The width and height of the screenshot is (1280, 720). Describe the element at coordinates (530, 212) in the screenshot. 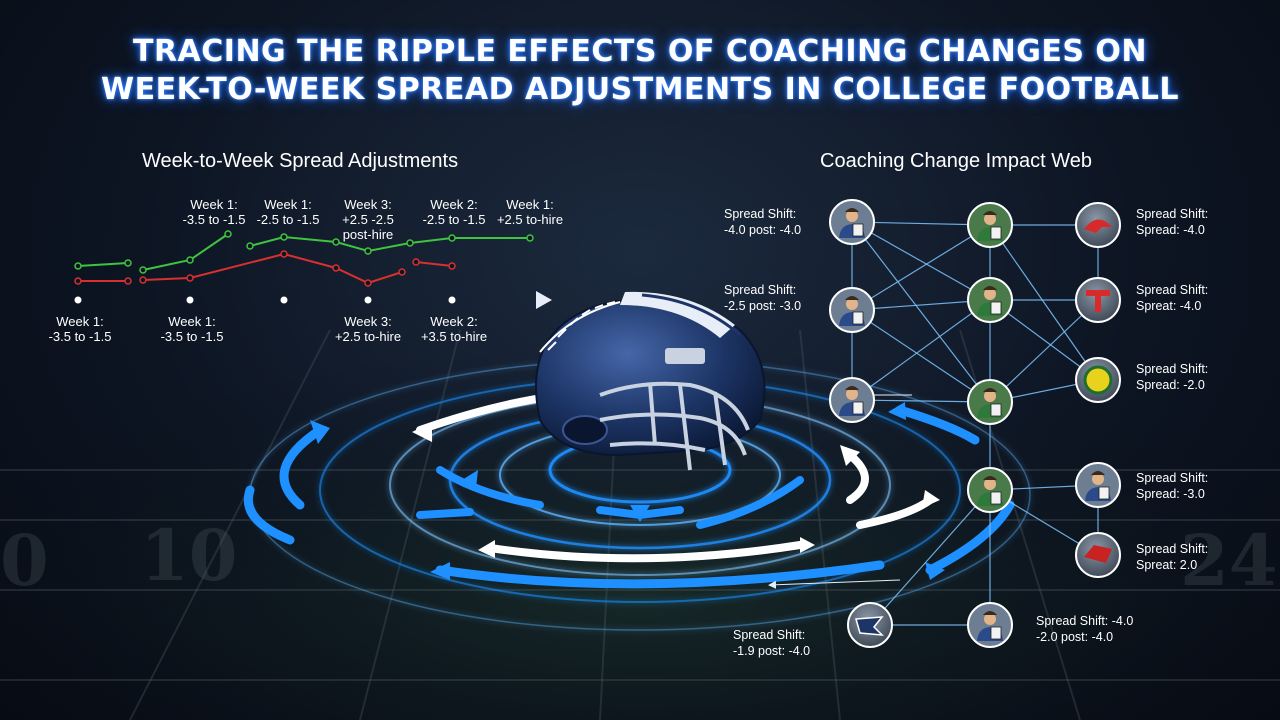

I see `top-week-label: Week 1: +2.5 to-hire` at that location.